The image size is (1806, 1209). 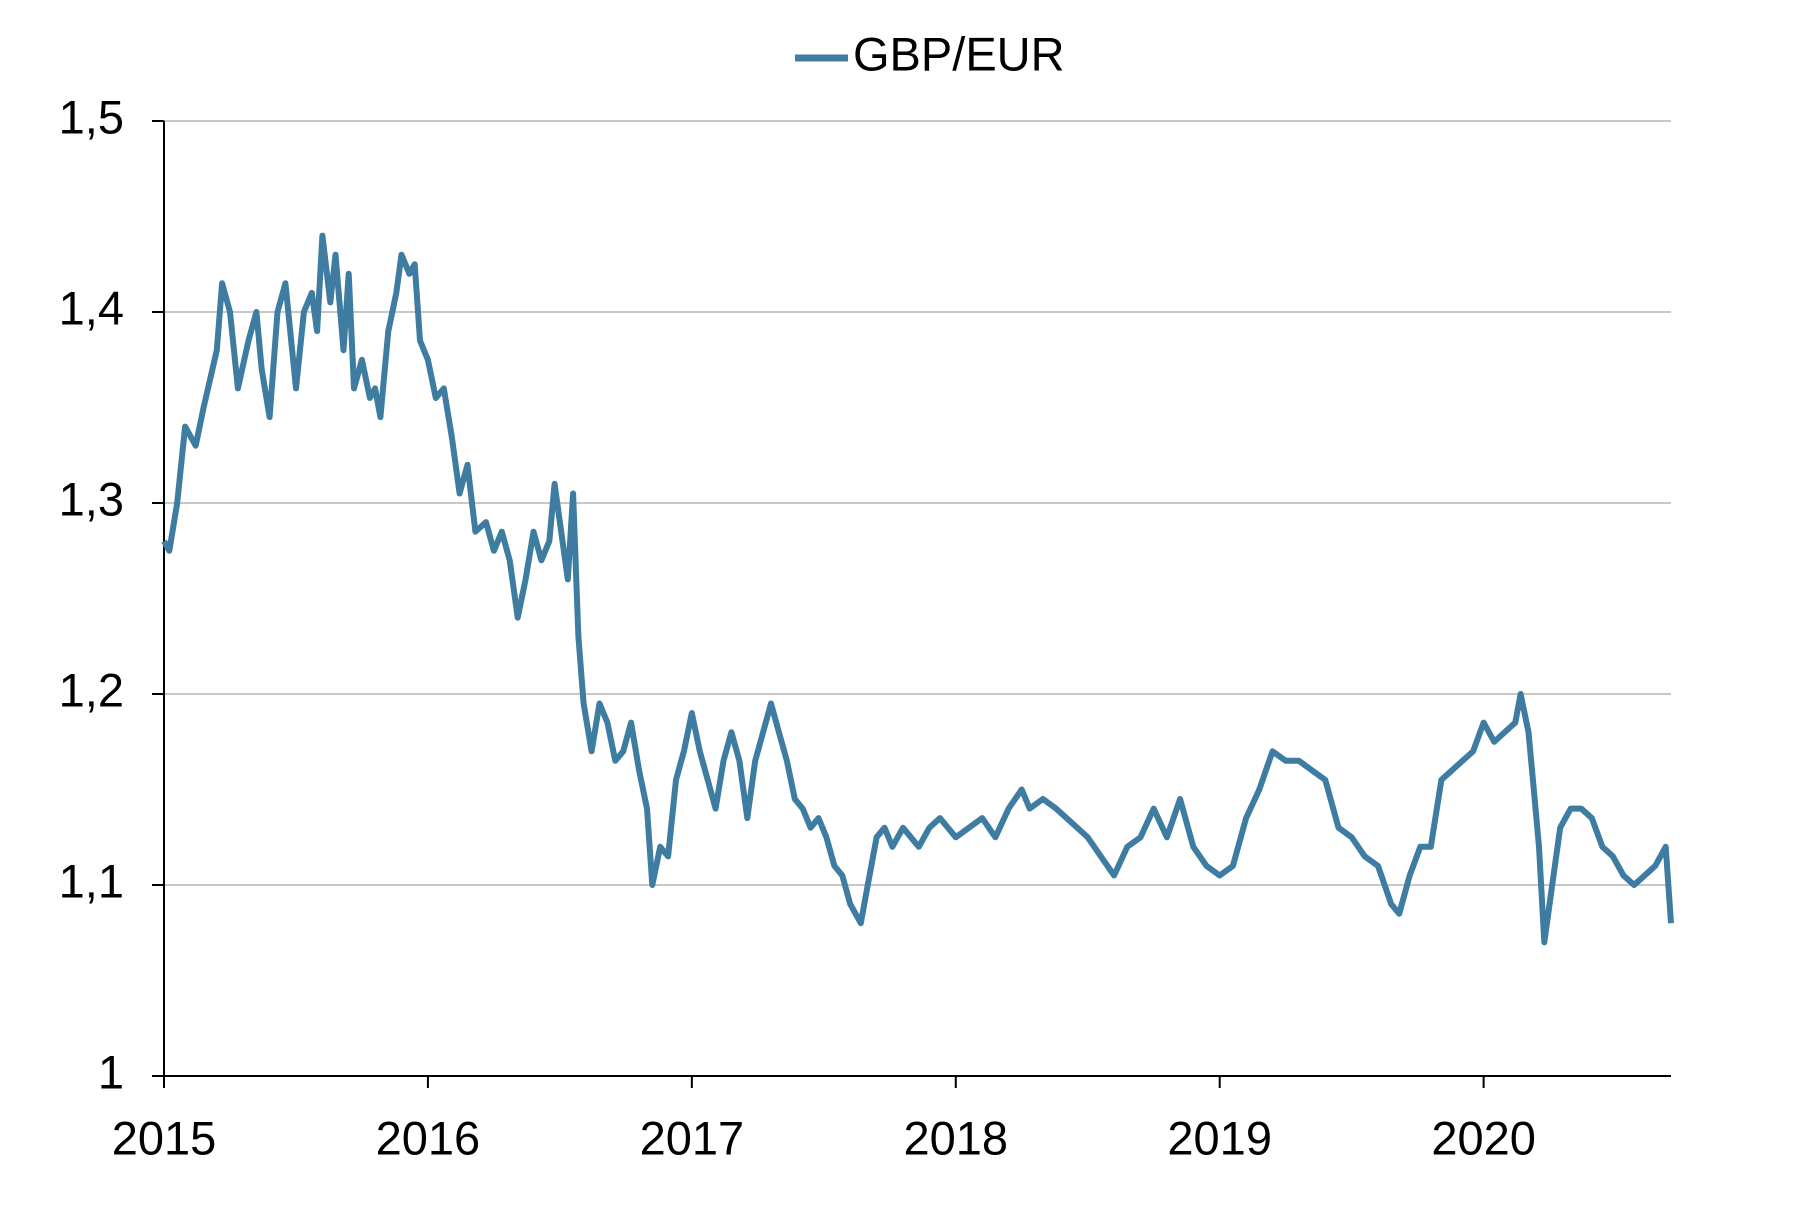 I want to click on x-tick-label: 2018, so click(x=955, y=1137).